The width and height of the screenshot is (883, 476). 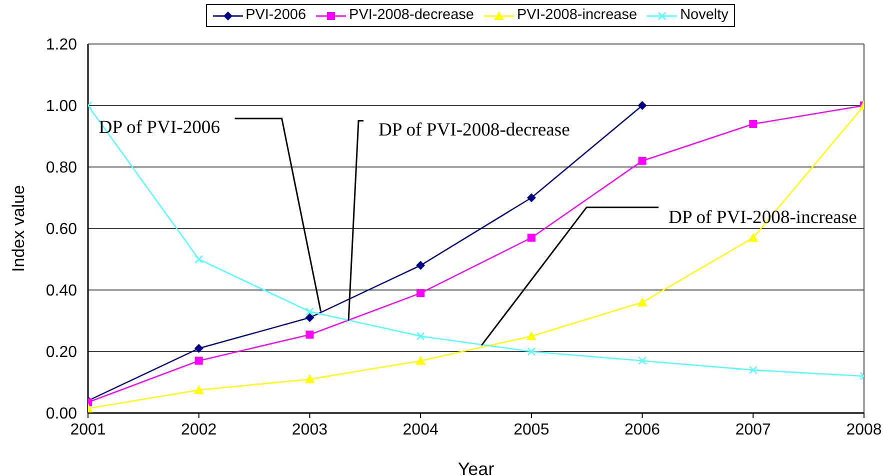 What do you see at coordinates (18, 228) in the screenshot?
I see `y-axis-title: Index value` at bounding box center [18, 228].